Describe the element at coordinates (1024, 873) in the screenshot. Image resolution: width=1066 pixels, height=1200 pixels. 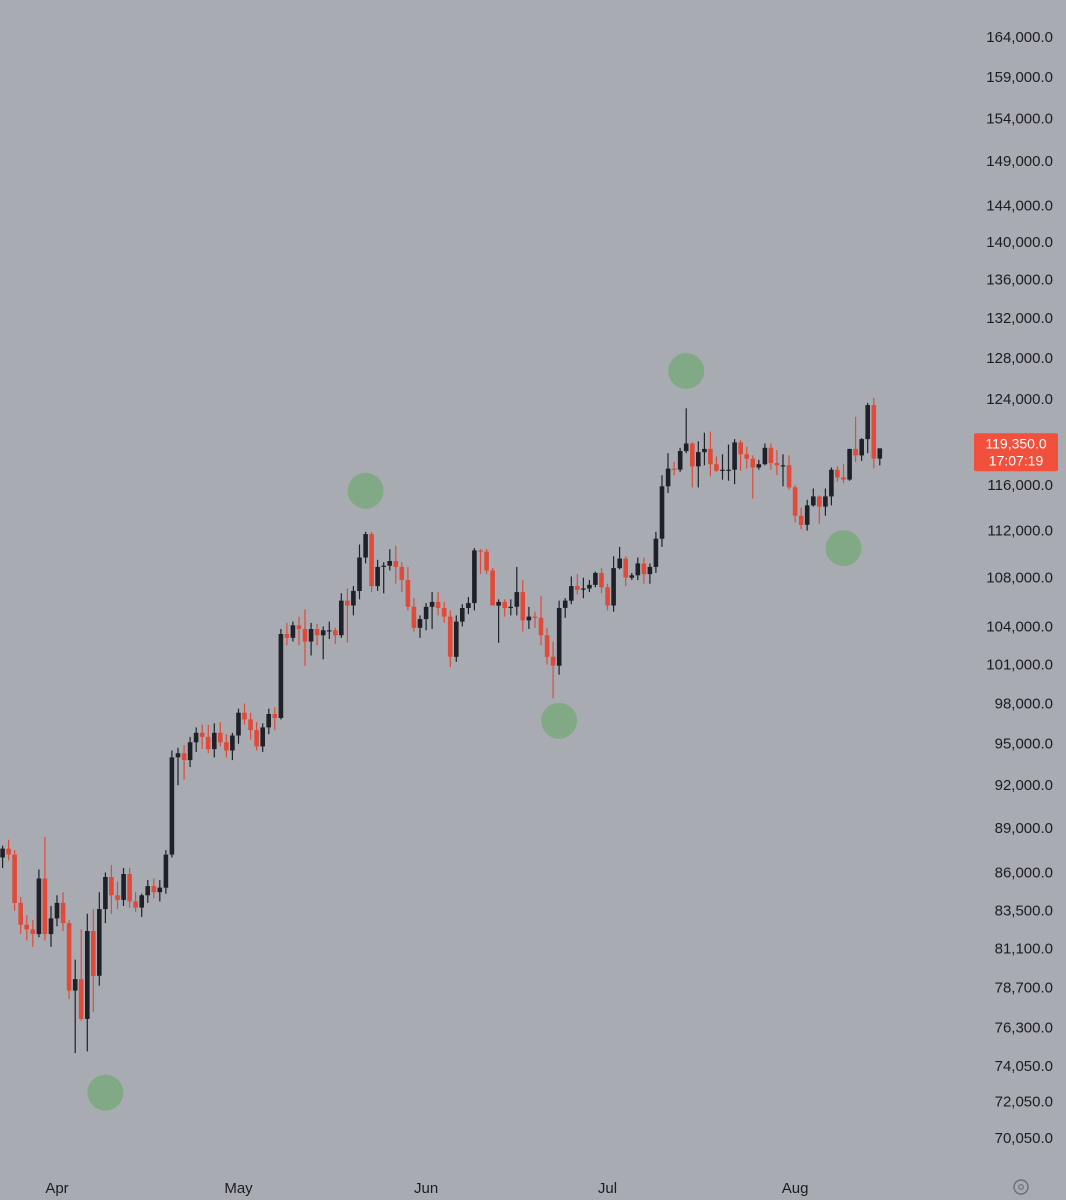
I see `price-tick-label: 86,000.0` at that location.